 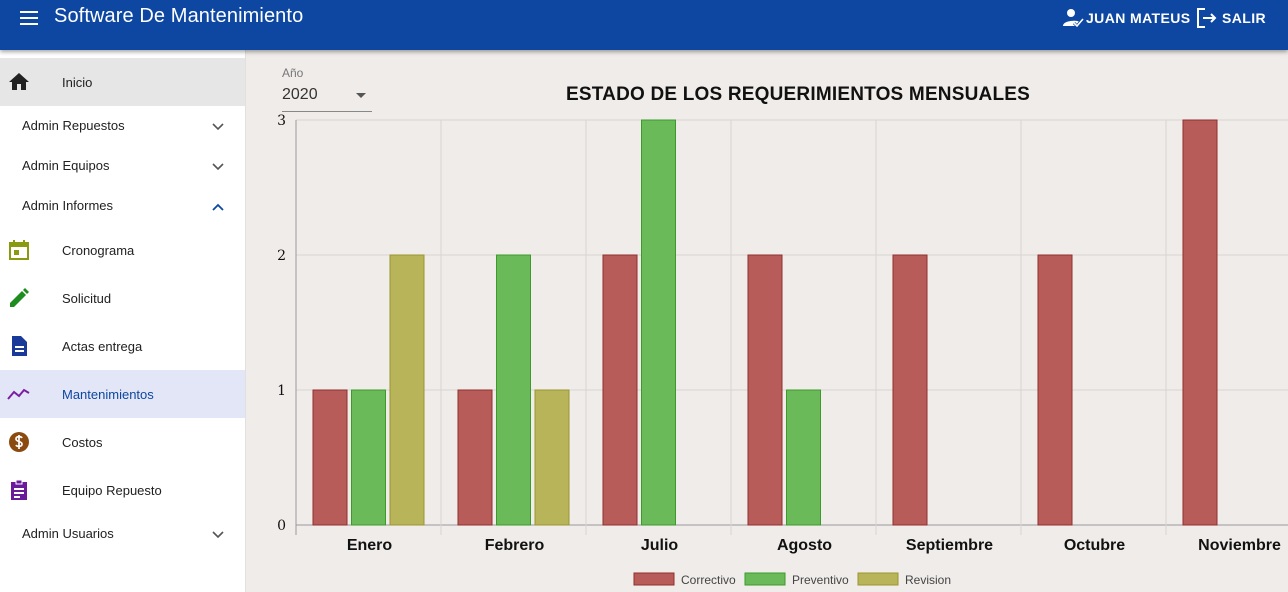 I want to click on sidebar-group-label: Admin Usuarios, so click(x=68, y=533).